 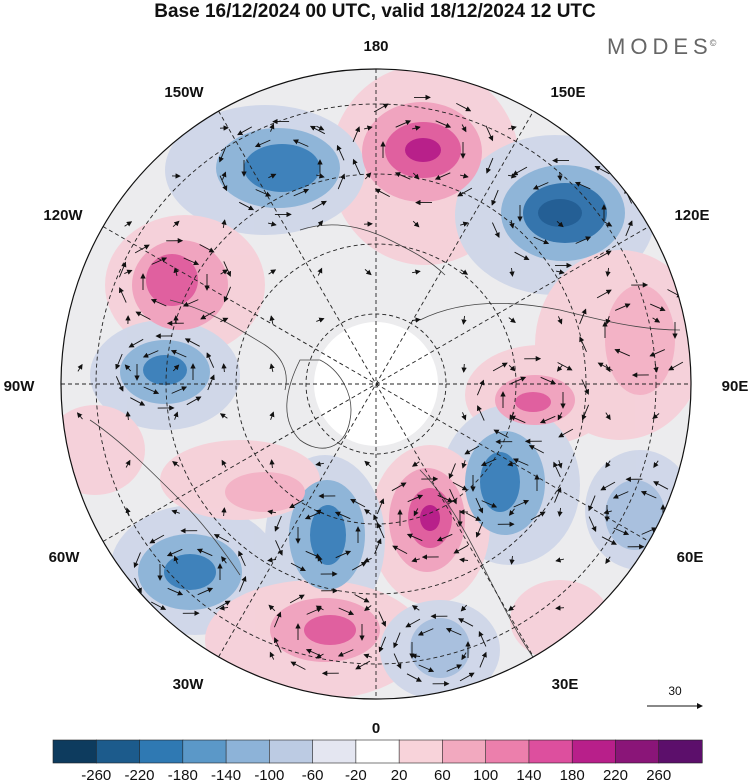 What do you see at coordinates (165, 370) in the screenshot?
I see `neg-strong-90w` at bounding box center [165, 370].